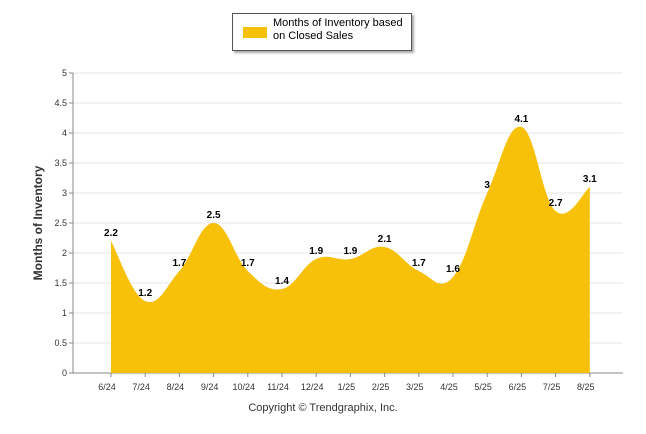 The height and width of the screenshot is (434, 646). What do you see at coordinates (518, 387) in the screenshot?
I see `x-tick-label: 6/25` at bounding box center [518, 387].